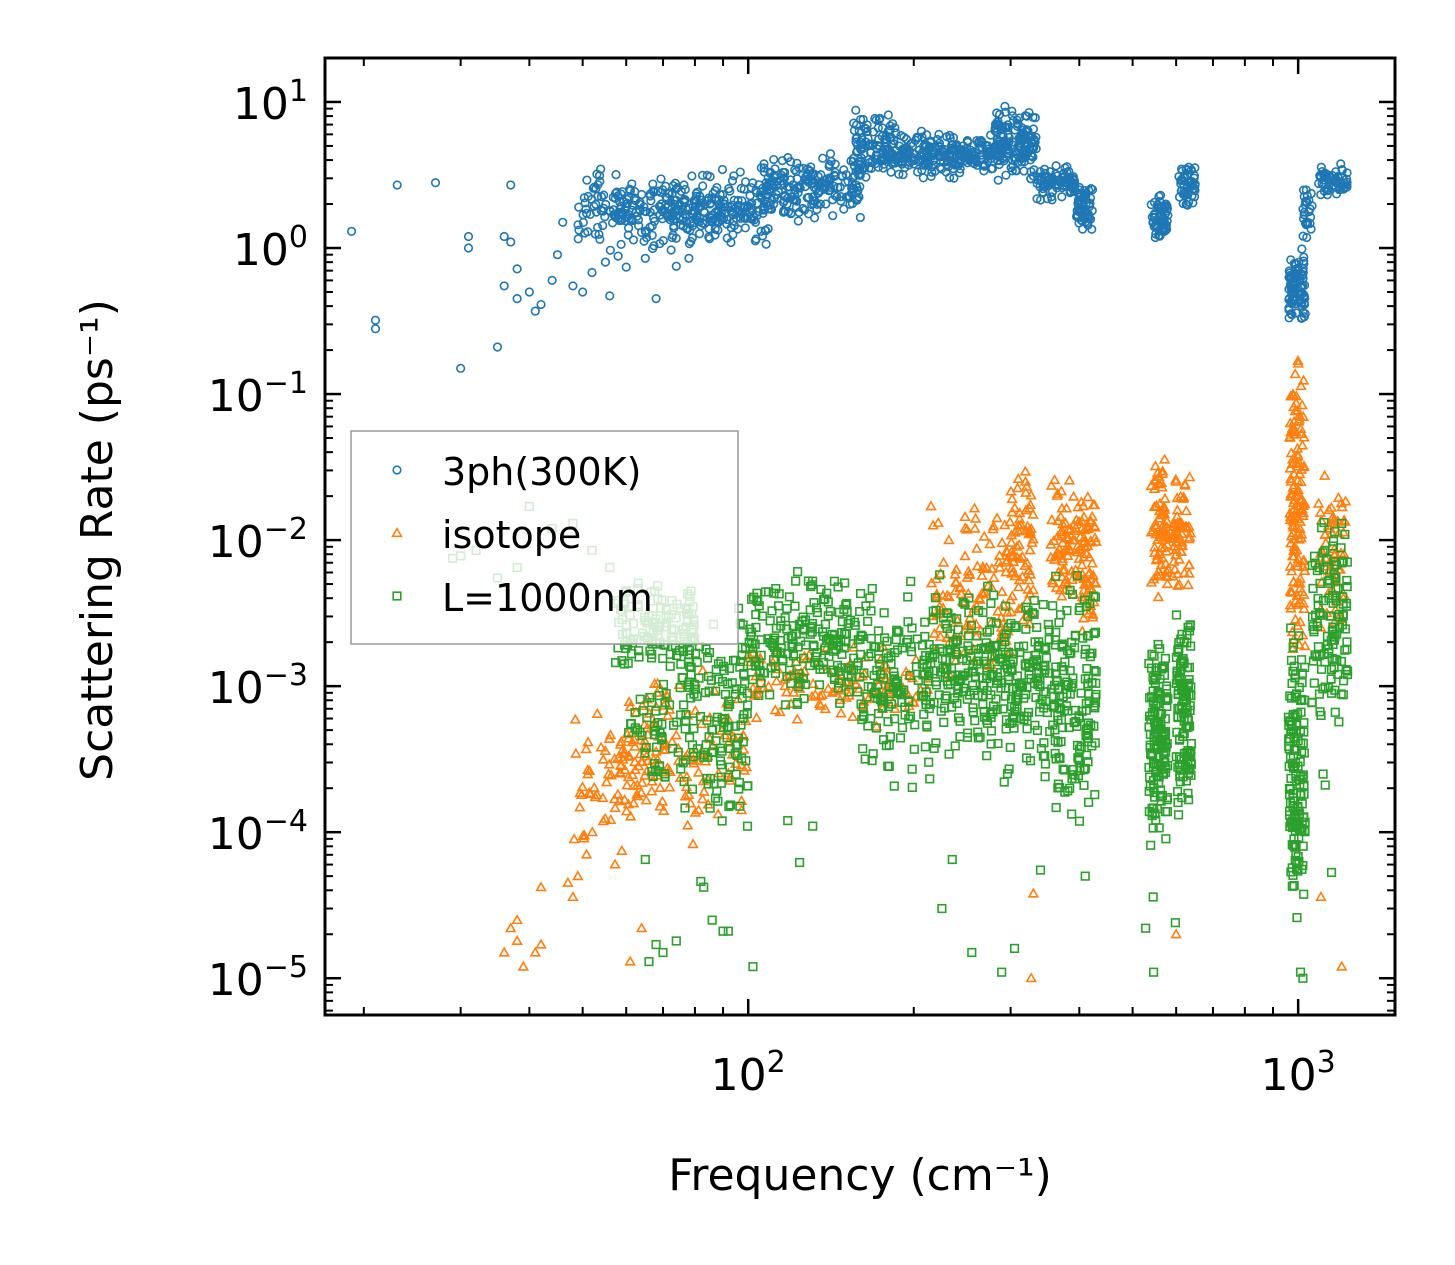 The width and height of the screenshot is (1455, 1265). I want to click on y-axis-label: Scattering Rate (ps⁻¹), so click(97, 540).